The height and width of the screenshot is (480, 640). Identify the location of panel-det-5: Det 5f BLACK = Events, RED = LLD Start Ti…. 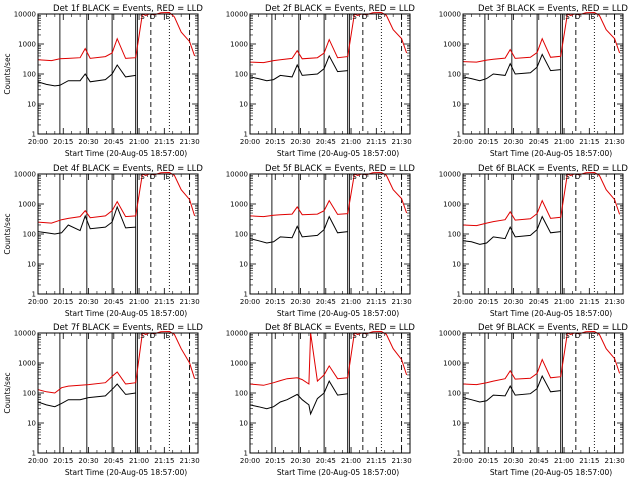
(321, 241).